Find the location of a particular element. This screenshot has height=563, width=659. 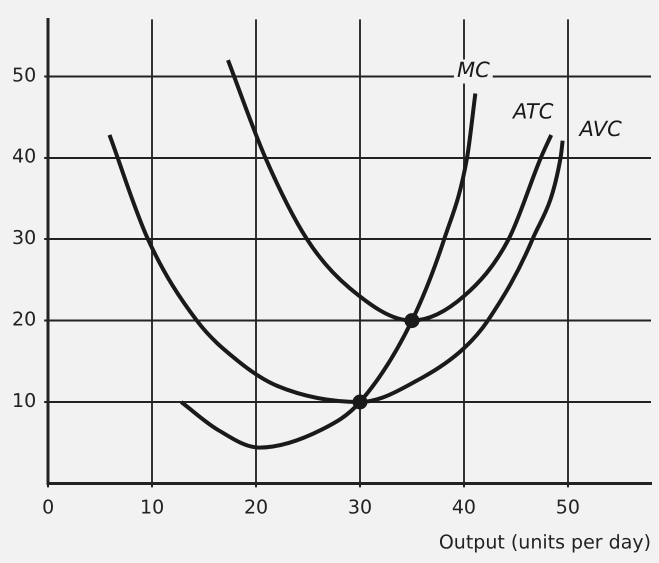

y-tick-label: 10 is located at coordinates (24, 401).